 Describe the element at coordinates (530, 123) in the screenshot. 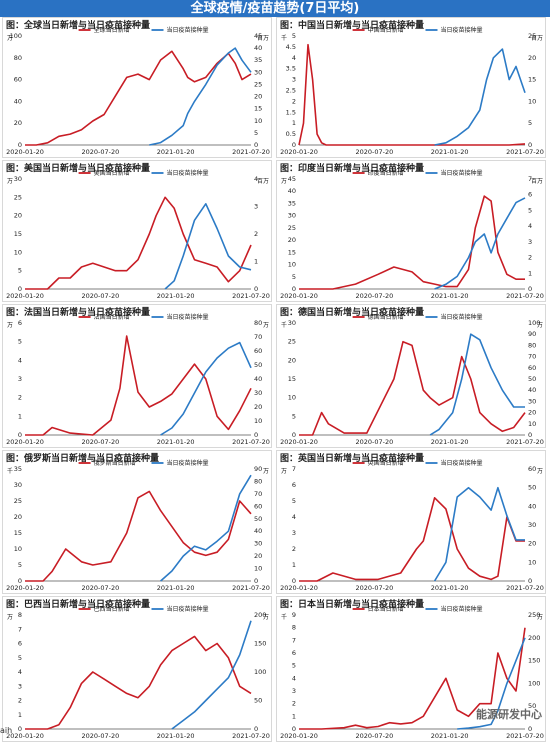

I see `y-right-tick-label: 5` at that location.